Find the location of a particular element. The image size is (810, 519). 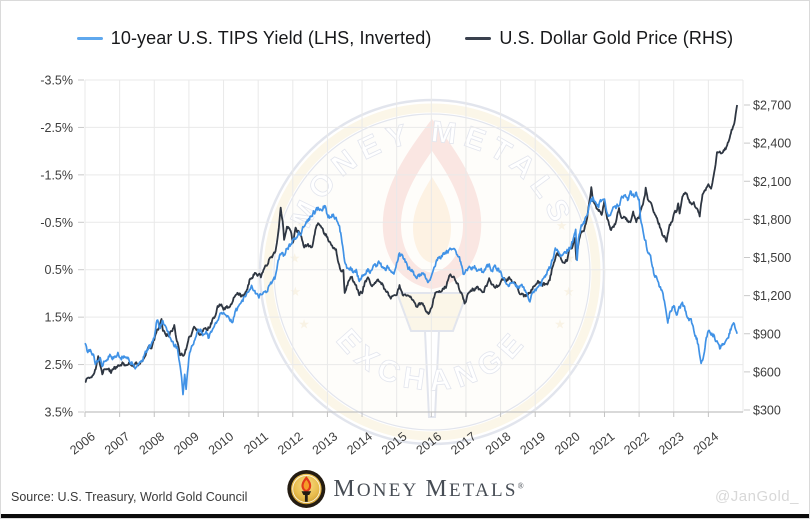

x-axis-tick-label: 2020 is located at coordinates (567, 443).